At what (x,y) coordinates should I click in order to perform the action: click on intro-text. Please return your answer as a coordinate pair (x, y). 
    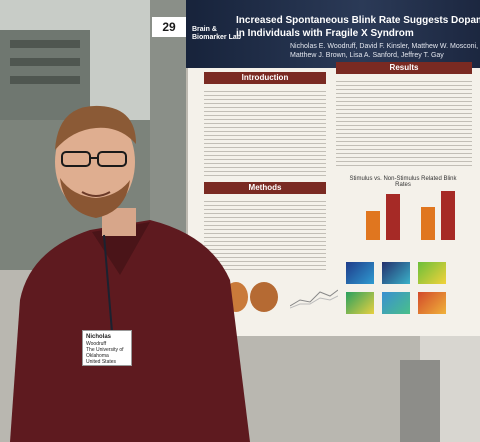
    Looking at the image, I should click on (265, 132).